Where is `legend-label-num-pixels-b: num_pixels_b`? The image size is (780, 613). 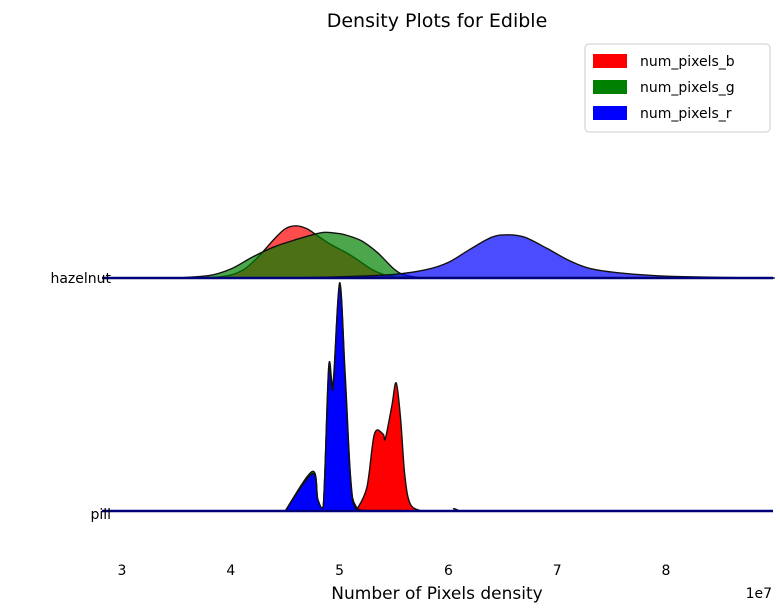
legend-label-num-pixels-b: num_pixels_b is located at coordinates (687, 62).